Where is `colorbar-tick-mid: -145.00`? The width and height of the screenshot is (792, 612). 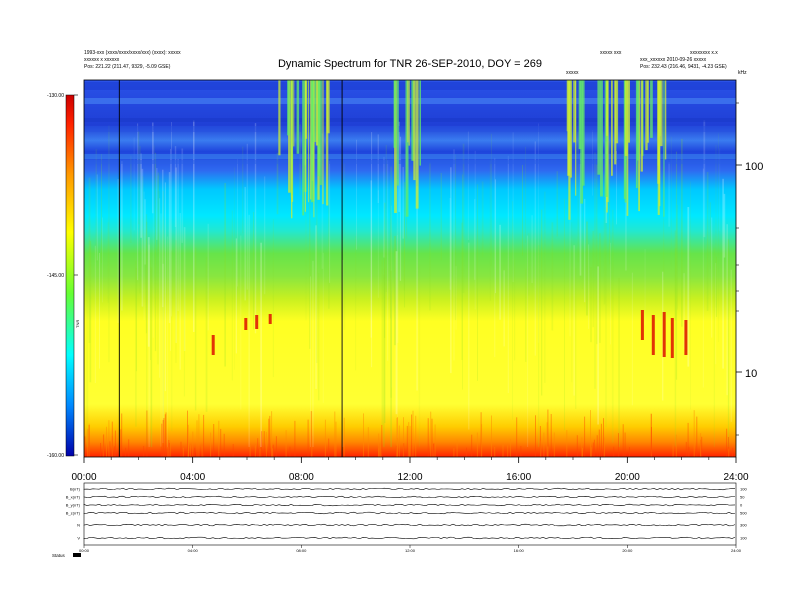 colorbar-tick-mid: -145.00 is located at coordinates (55, 276).